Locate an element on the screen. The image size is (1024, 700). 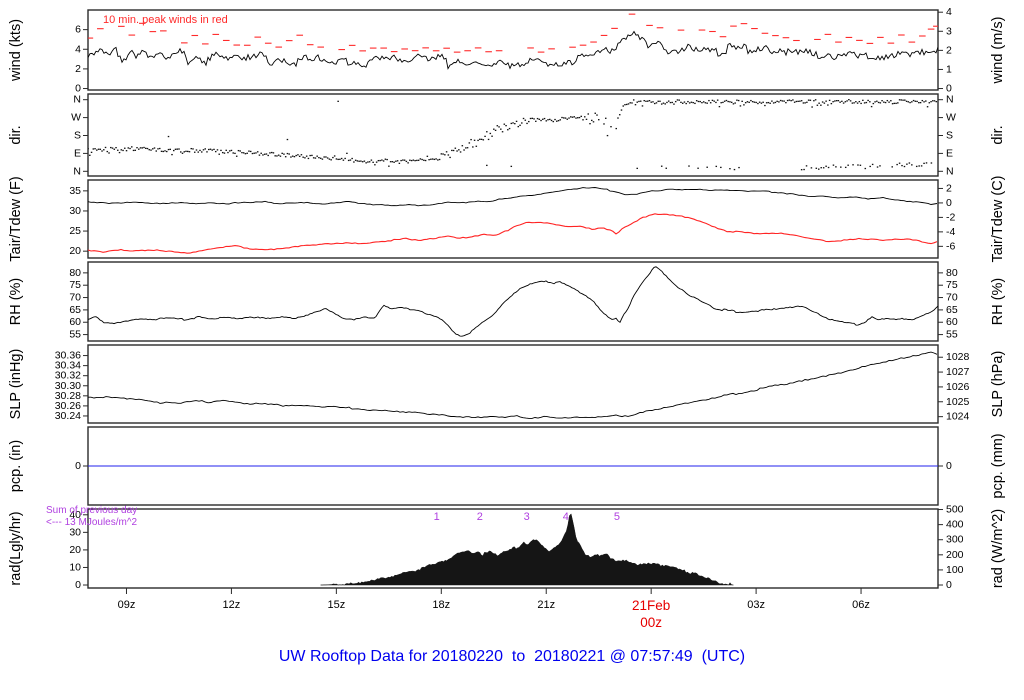
dir-ytick-left: S is located at coordinates (77, 135).